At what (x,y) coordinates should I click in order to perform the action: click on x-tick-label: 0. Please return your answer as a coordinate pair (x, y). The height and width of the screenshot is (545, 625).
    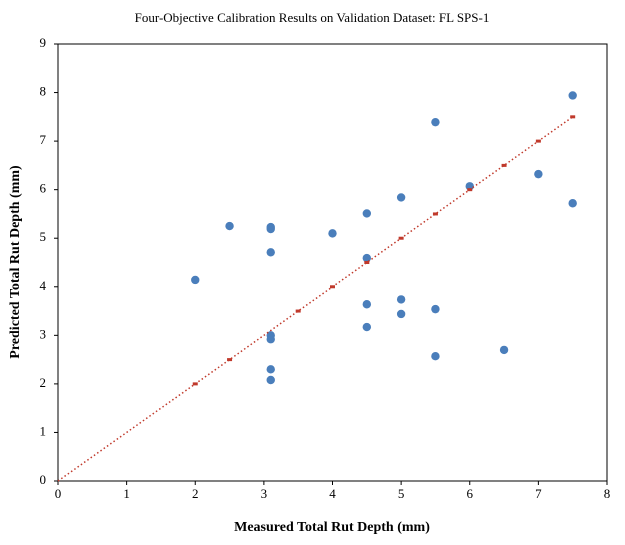
    Looking at the image, I should click on (58, 493).